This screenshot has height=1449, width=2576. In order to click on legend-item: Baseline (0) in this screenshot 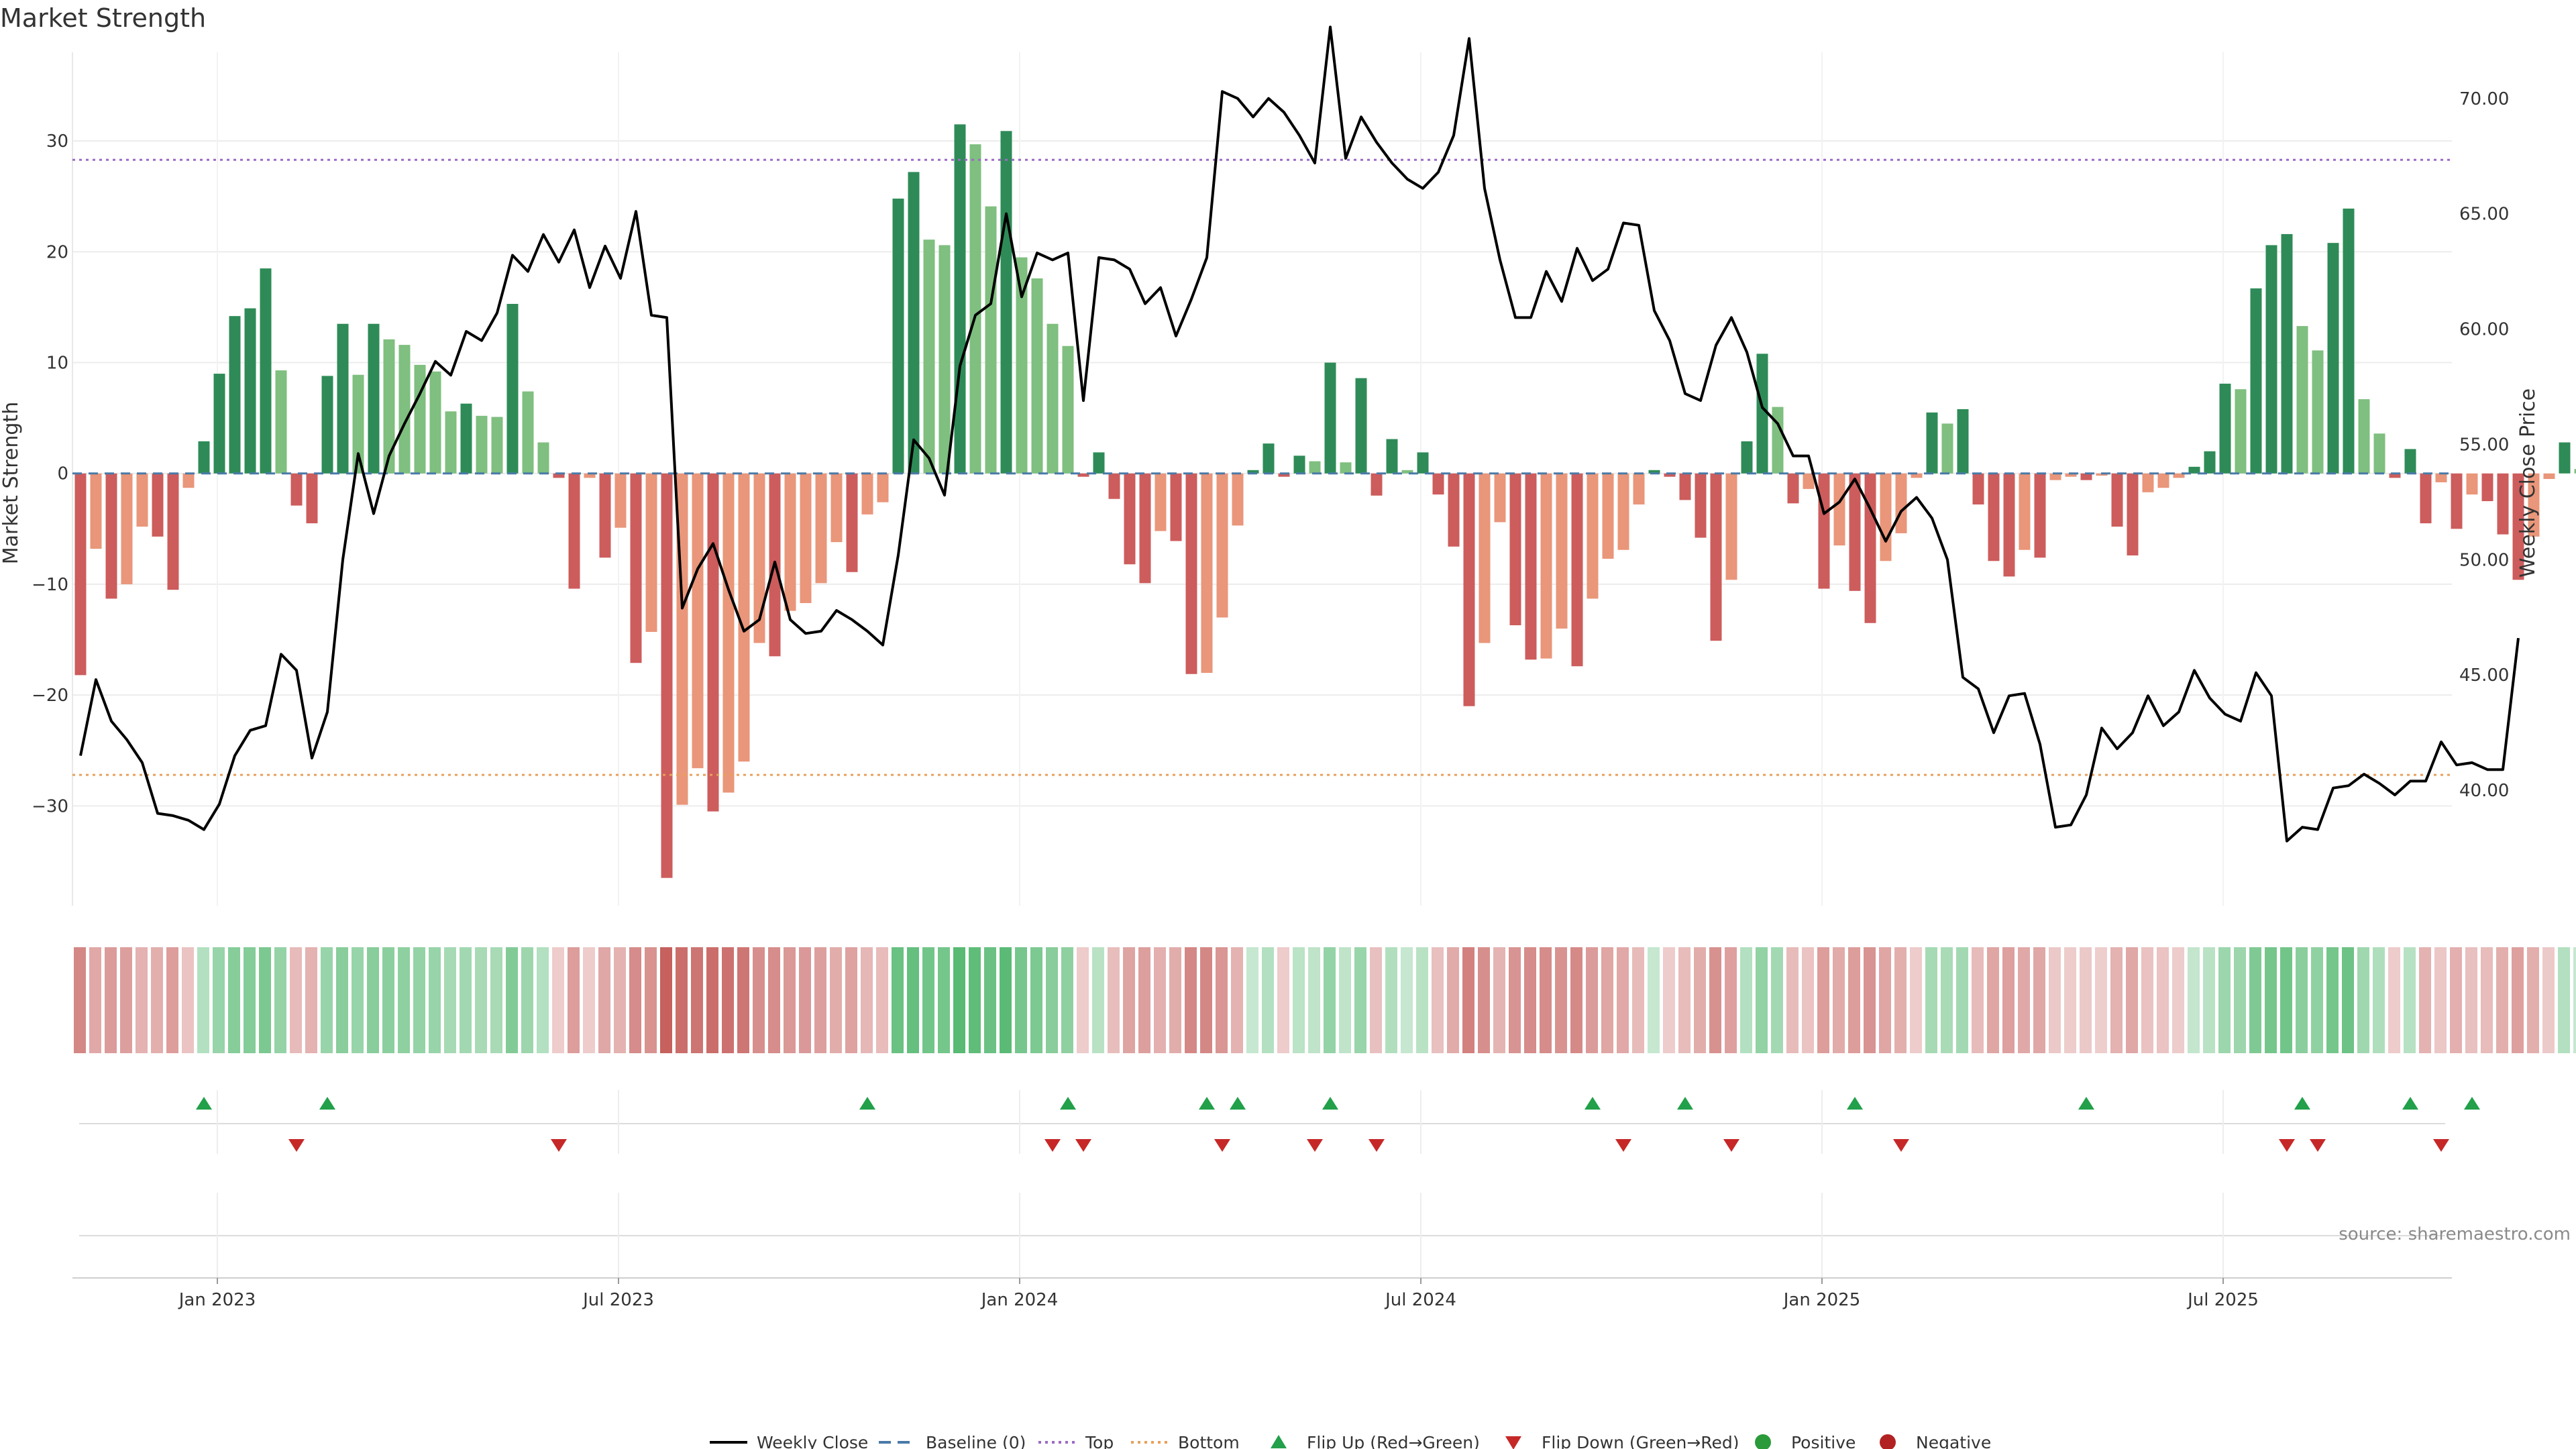, I will do `click(952, 1441)`.